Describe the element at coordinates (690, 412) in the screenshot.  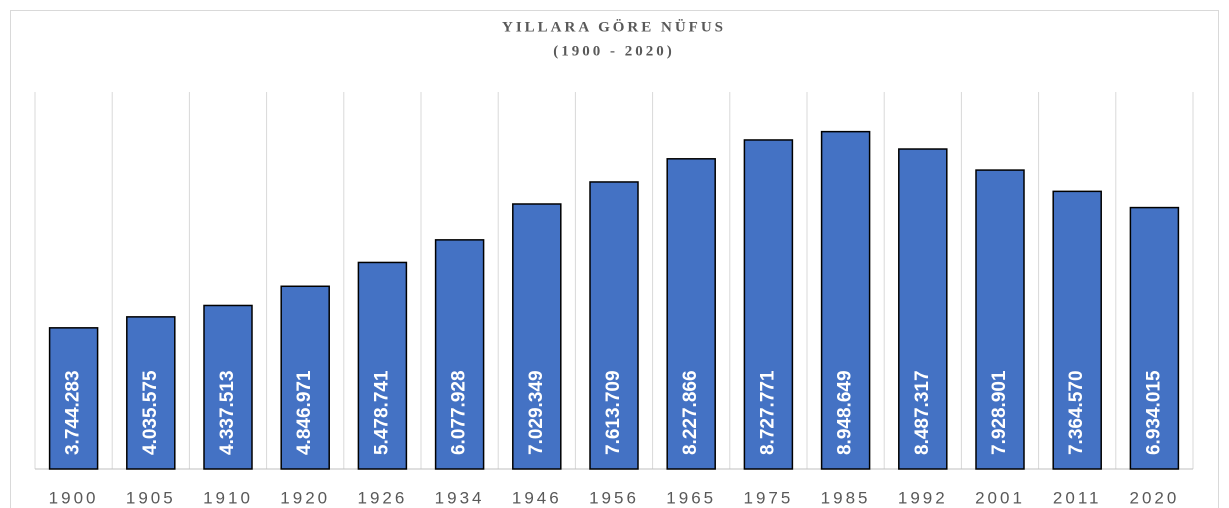
I see `value-label: 8.227.866` at that location.